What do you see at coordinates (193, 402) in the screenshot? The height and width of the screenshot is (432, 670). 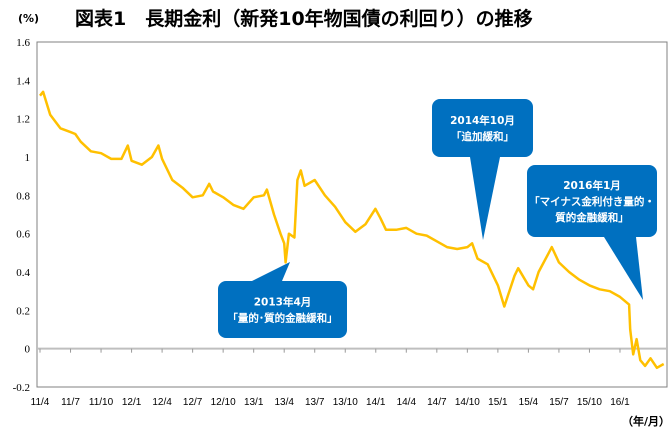 I see `x-tick-label: 12/7` at bounding box center [193, 402].